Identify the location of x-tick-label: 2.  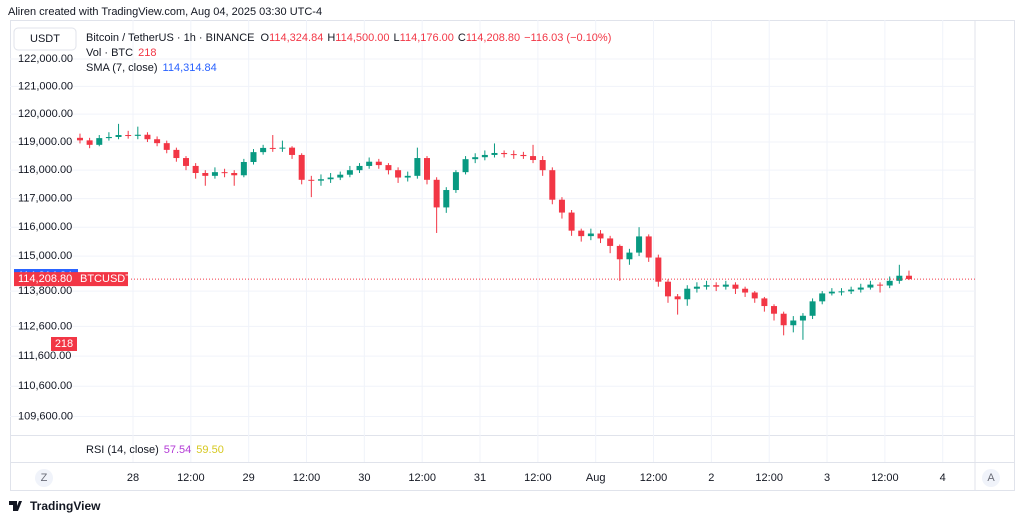
(711, 478).